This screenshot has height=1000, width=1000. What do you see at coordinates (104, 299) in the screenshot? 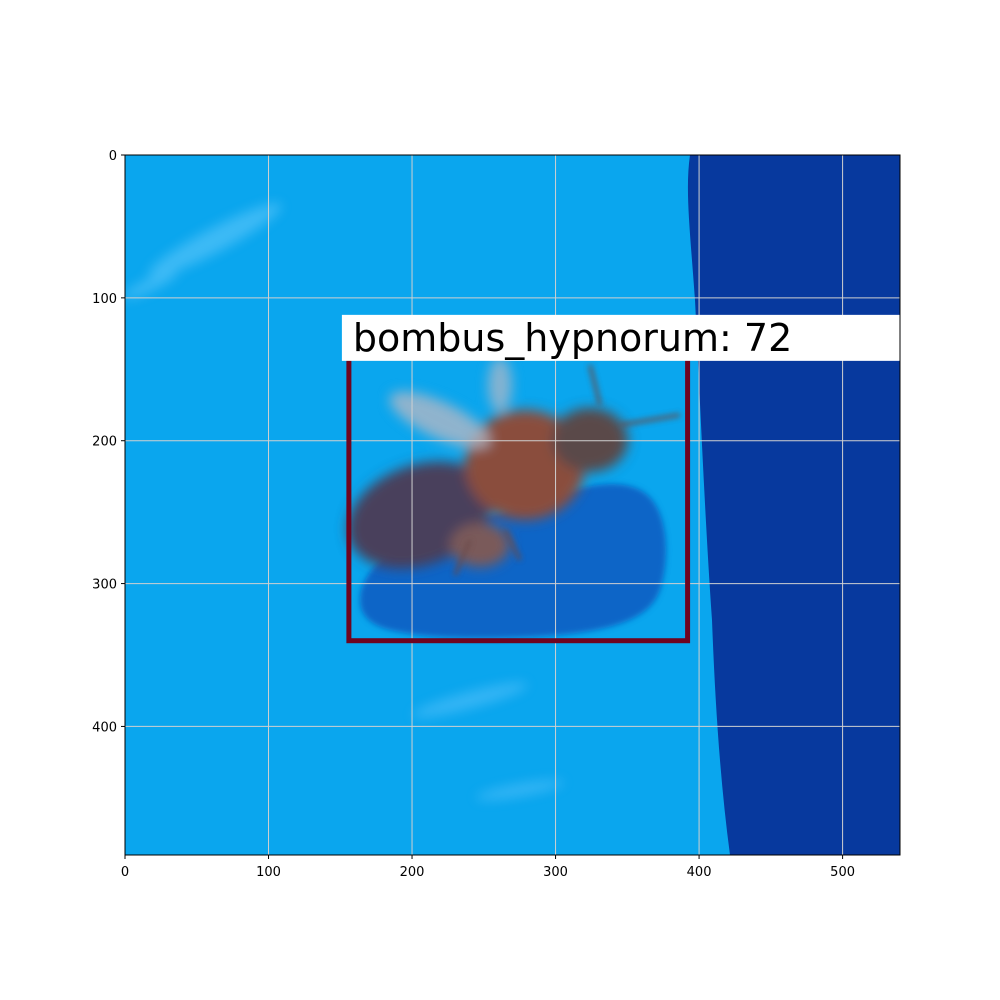
I see `y-tick-label: 100` at bounding box center [104, 299].